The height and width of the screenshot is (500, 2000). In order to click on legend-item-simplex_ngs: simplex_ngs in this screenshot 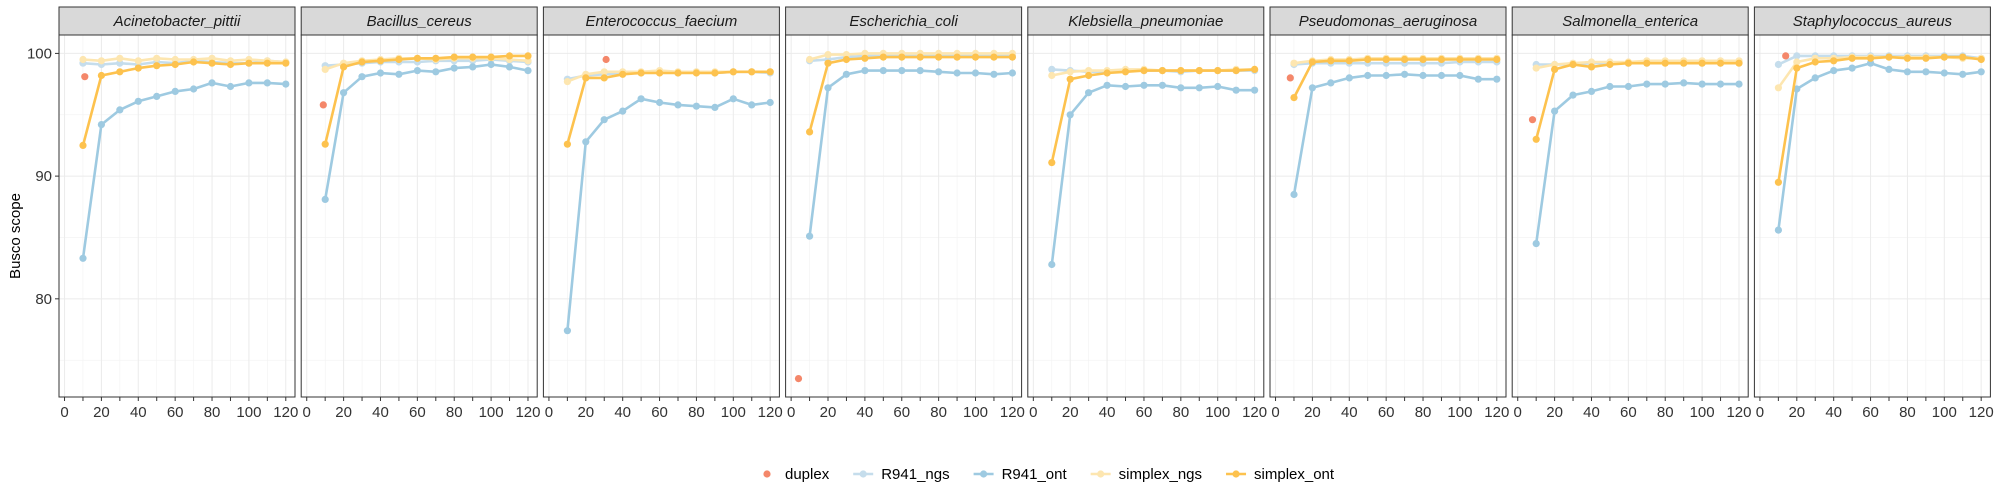, I will do `click(1146, 474)`.